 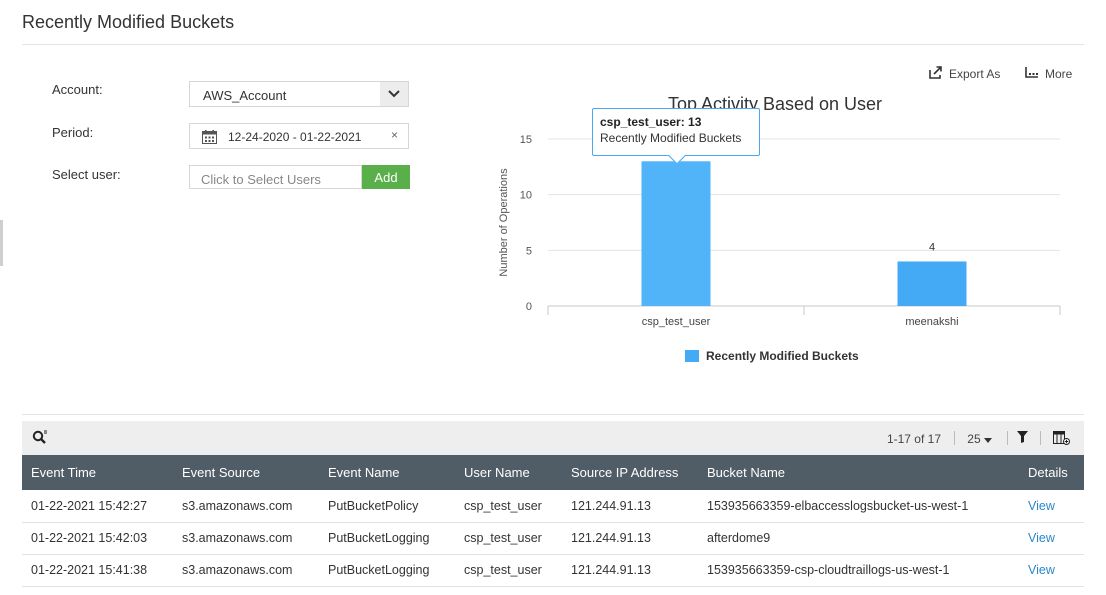 What do you see at coordinates (974, 439) in the screenshot?
I see `rows-per-page-value: 25` at bounding box center [974, 439].